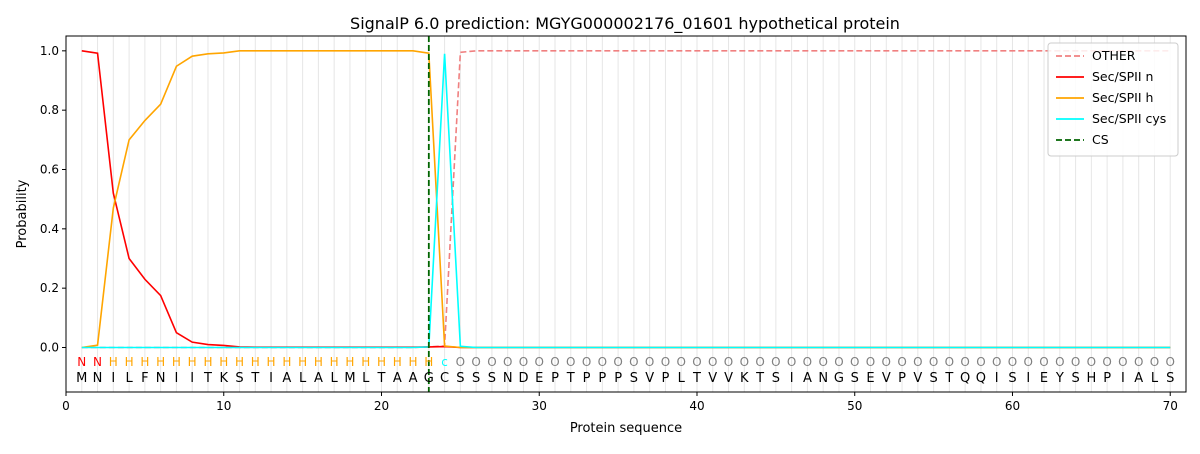 This screenshot has width=1200, height=454. I want to click on residue-label: H, so click(1091, 378).